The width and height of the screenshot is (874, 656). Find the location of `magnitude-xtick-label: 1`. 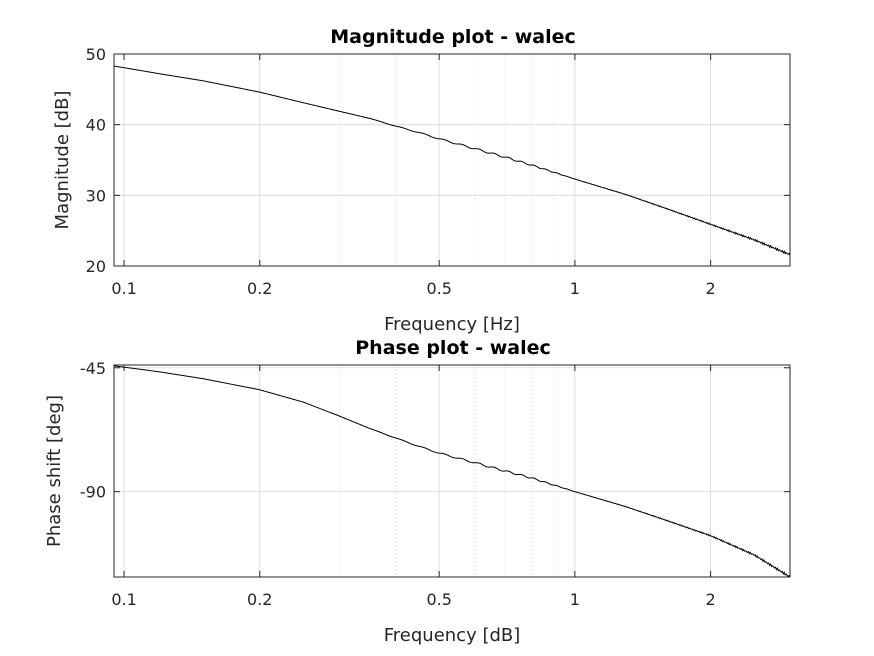

magnitude-xtick-label: 1 is located at coordinates (575, 288).